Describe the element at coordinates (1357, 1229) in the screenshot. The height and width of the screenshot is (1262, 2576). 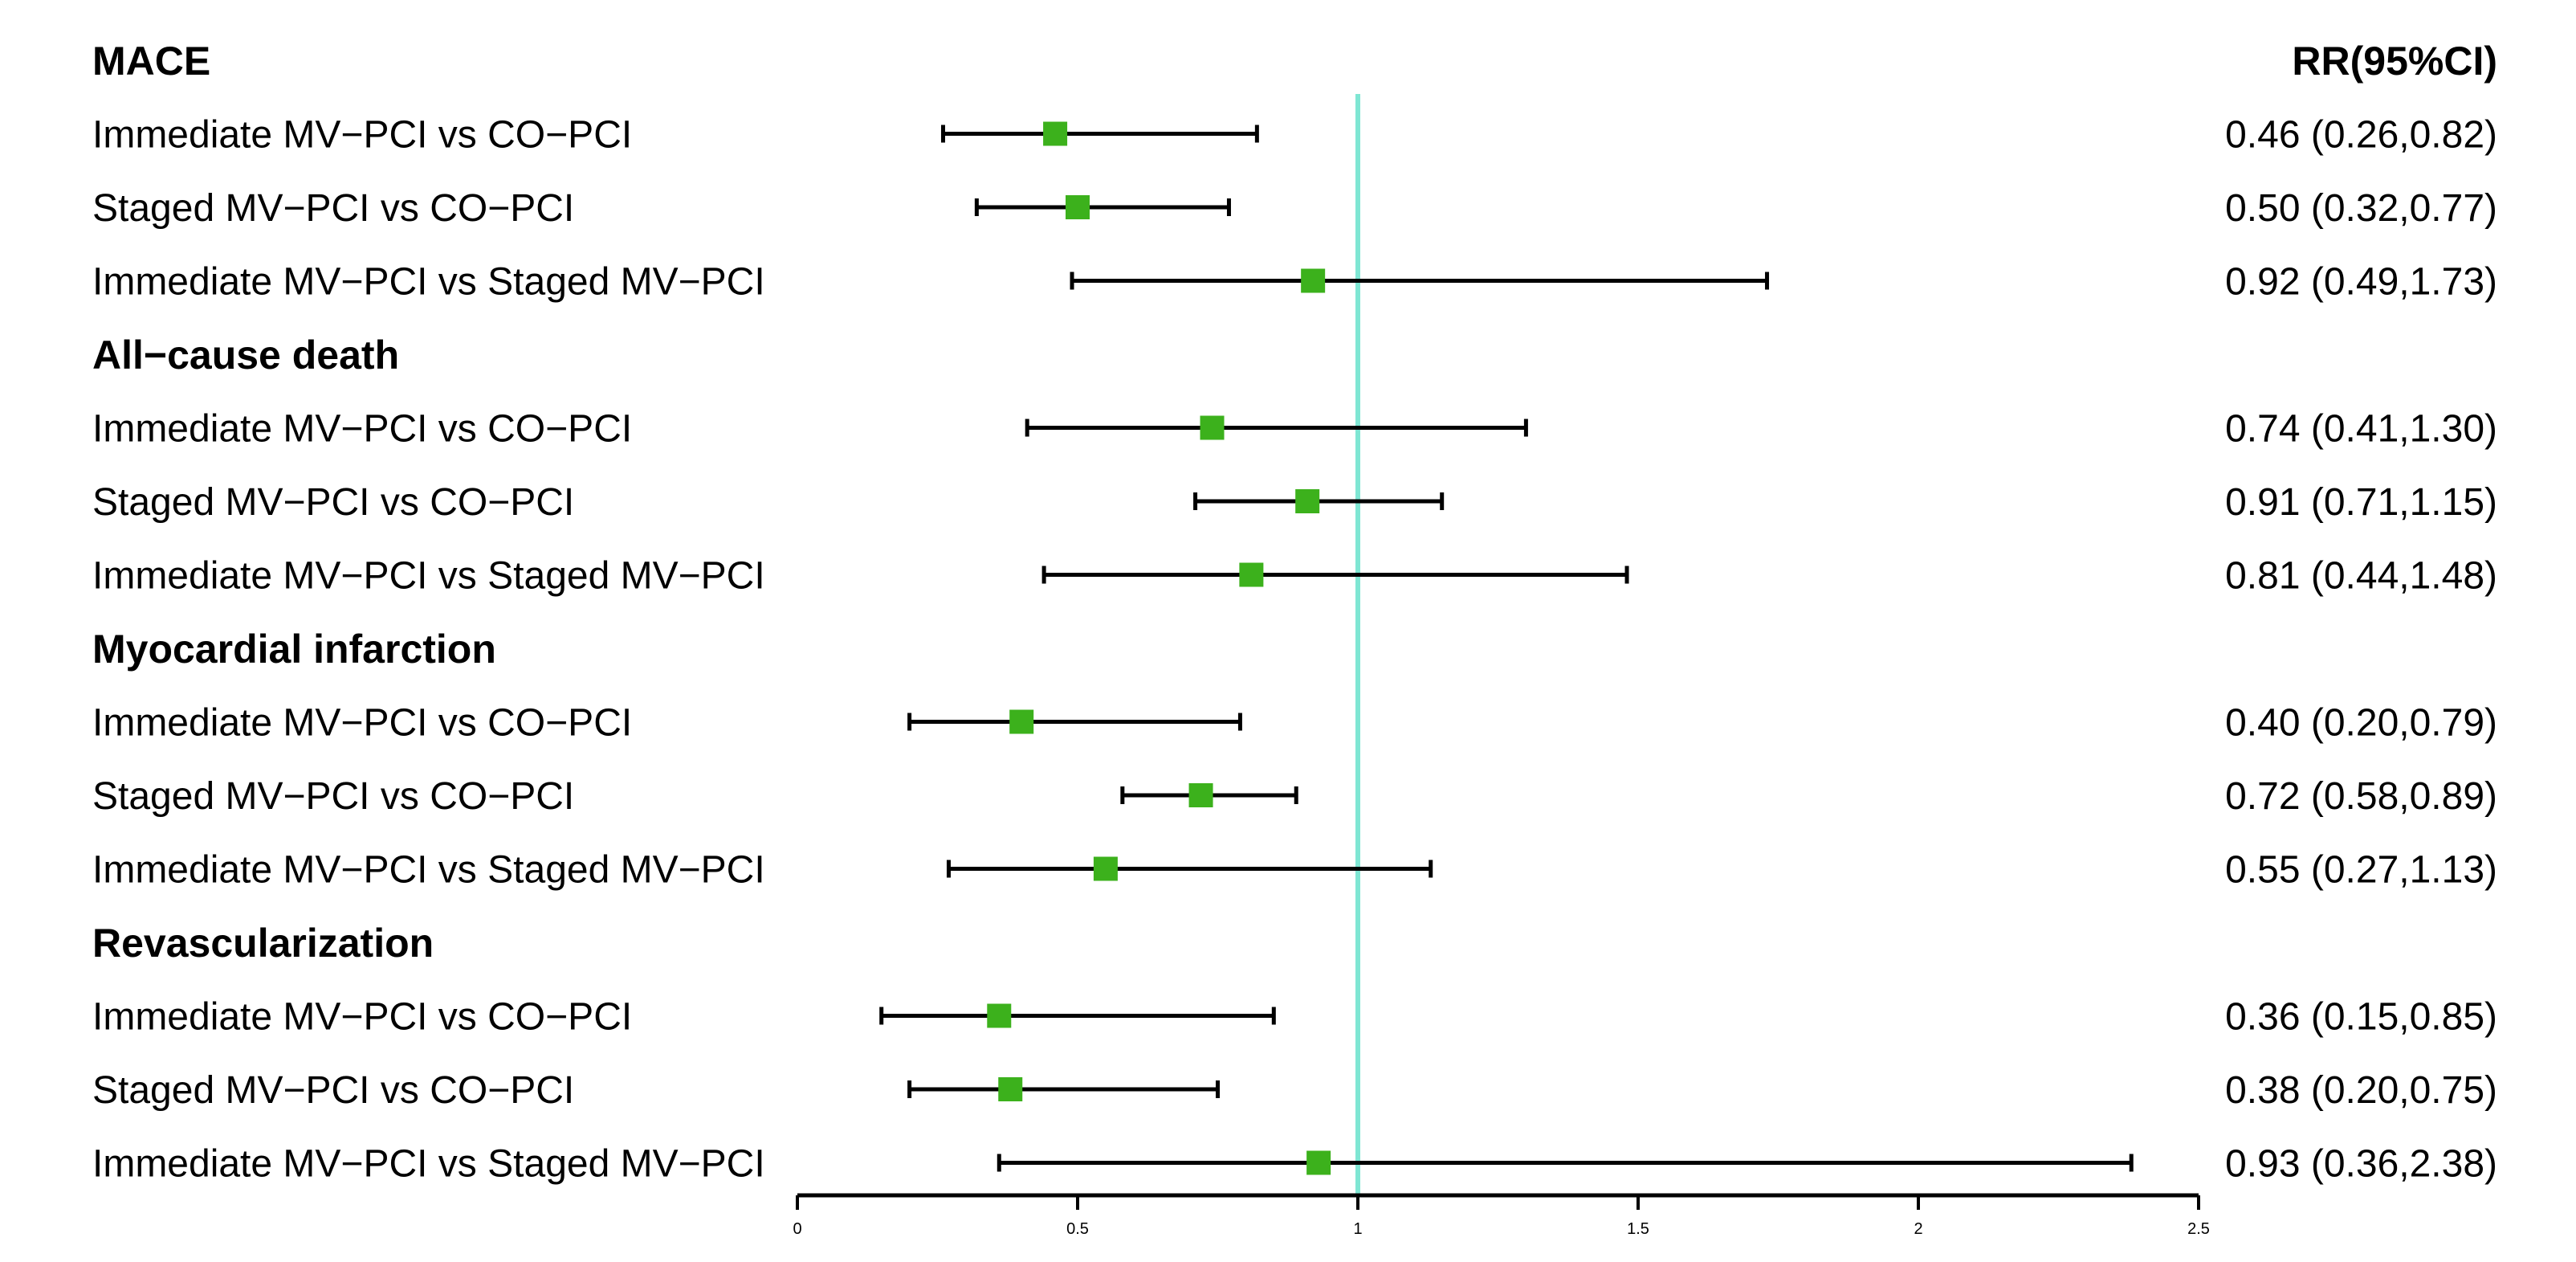
I see `x-tick-label: 1` at that location.